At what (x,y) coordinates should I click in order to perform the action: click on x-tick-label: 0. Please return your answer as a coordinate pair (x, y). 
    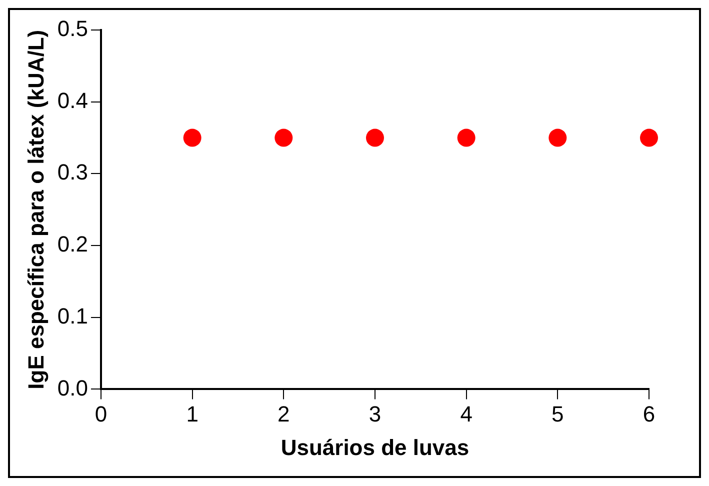
    Looking at the image, I should click on (101, 413).